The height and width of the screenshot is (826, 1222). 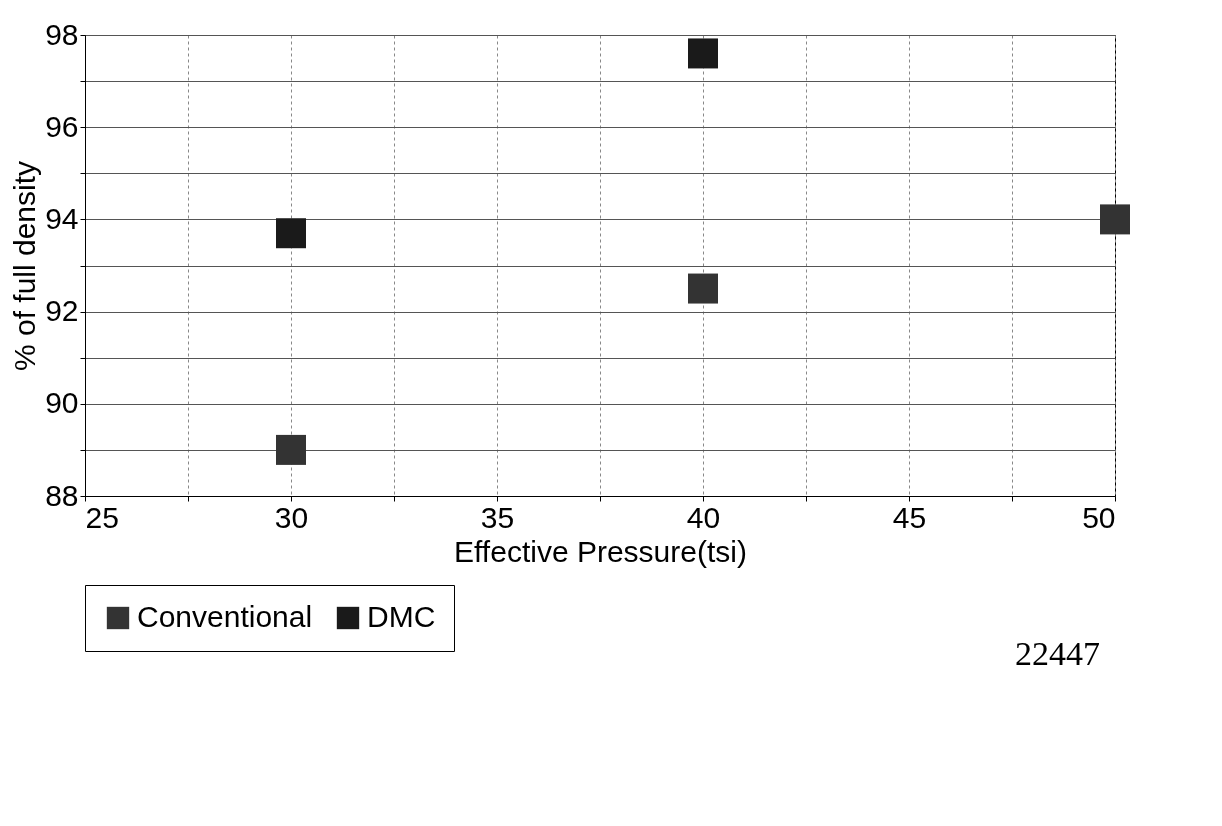 I want to click on y-axis-title: % of full density, so click(x=25, y=266).